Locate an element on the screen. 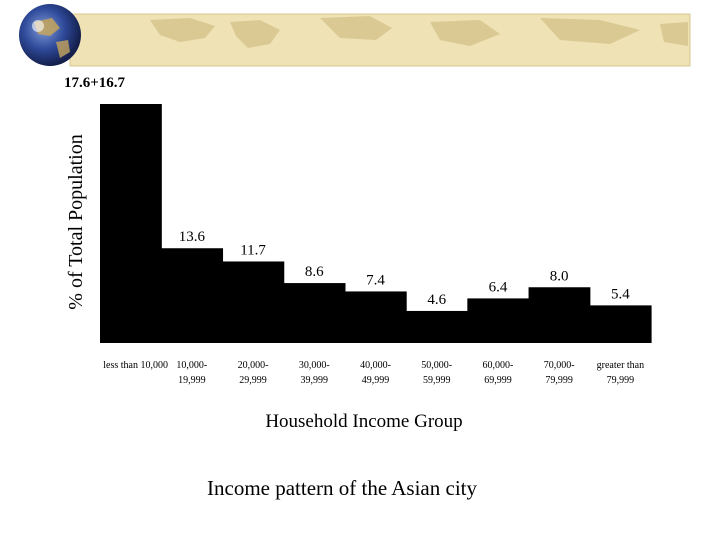 The height and width of the screenshot is (540, 720). value-label-7: 8.0 is located at coordinates (559, 276).